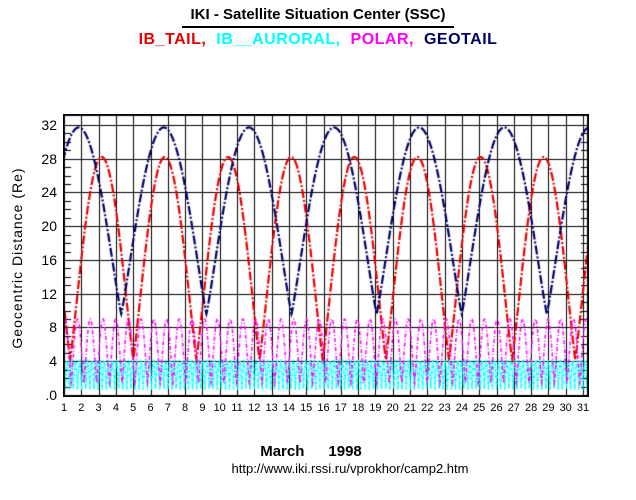 The height and width of the screenshot is (500, 636). I want to click on legend-item-ib__auroral: IB__AURORAL,, so click(278, 39).